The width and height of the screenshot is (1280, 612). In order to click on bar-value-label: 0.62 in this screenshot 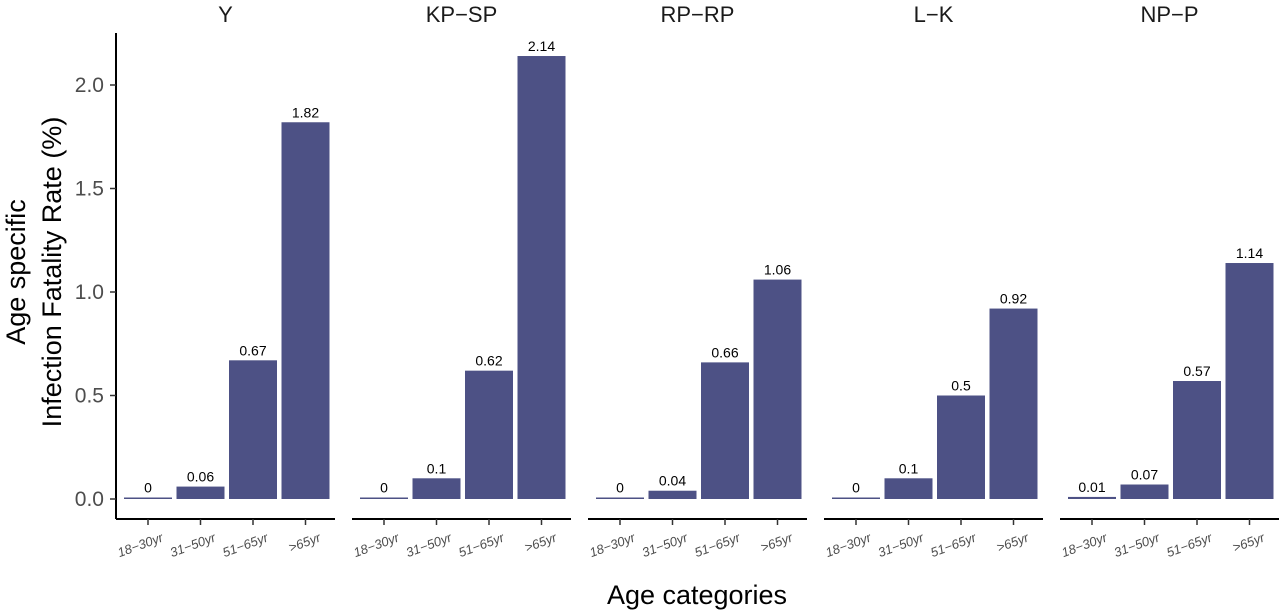, I will do `click(488, 361)`.